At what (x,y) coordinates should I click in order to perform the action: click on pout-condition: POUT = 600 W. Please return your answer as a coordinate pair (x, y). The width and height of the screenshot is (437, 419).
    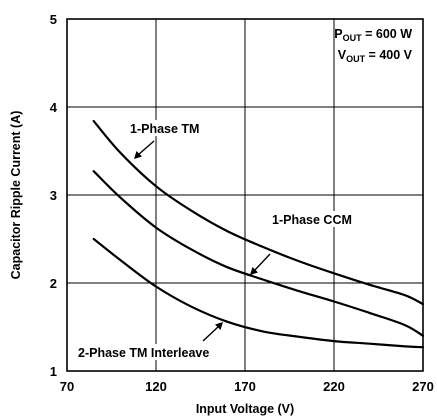
    Looking at the image, I should click on (373, 35).